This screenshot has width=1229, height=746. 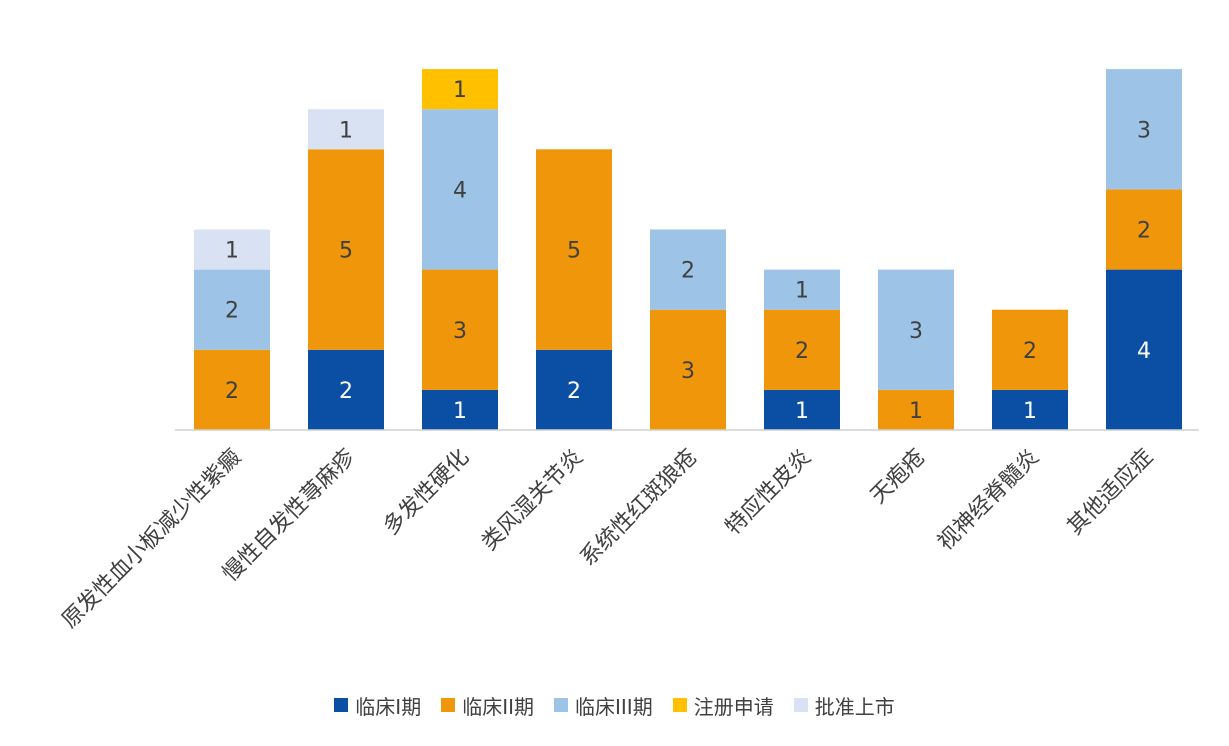 I want to click on legend-item: 临床II期, so click(x=487, y=705).